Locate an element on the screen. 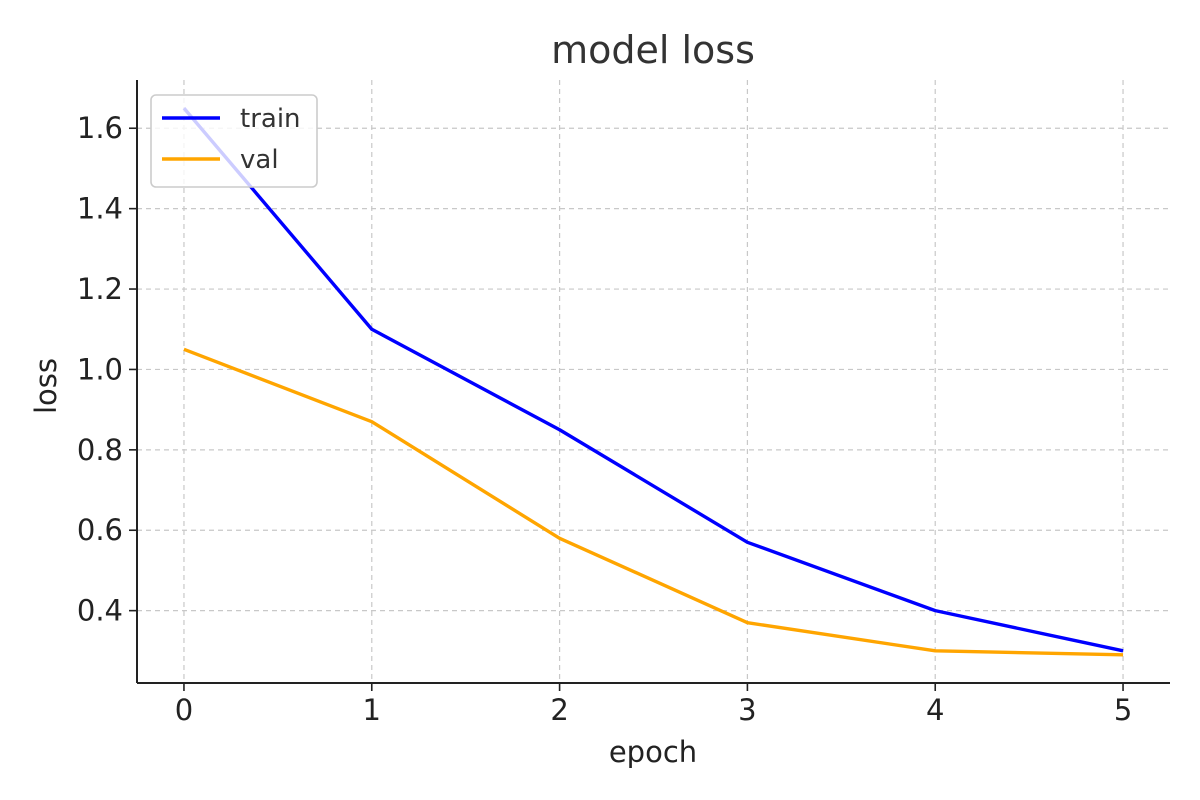  y-tick-label: 1.4 is located at coordinates (100, 209).